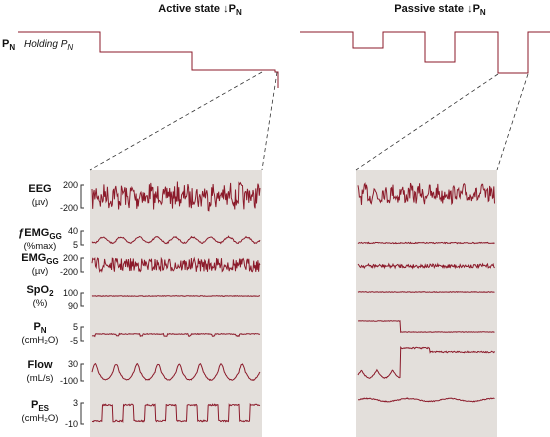 The width and height of the screenshot is (550, 437). I want to click on scale-label: 90, so click(73, 306).